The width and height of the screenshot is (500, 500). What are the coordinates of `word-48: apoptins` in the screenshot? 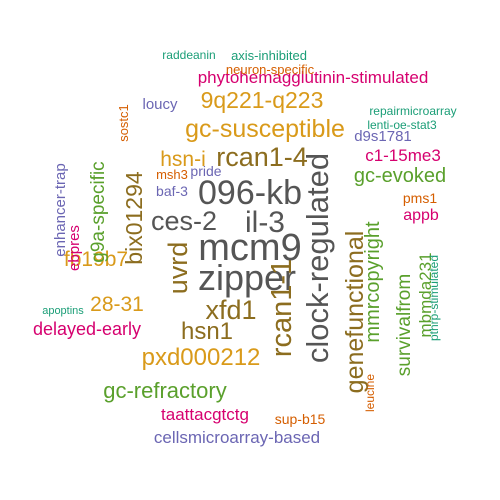 It's located at (63, 311).